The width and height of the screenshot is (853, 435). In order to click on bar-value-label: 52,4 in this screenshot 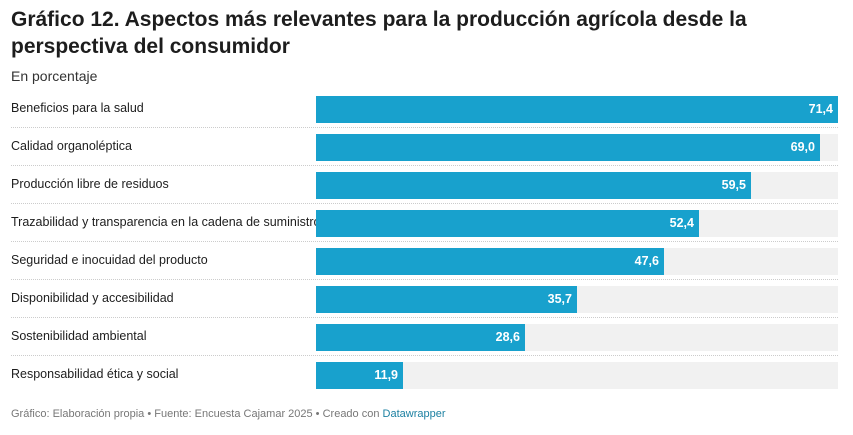, I will do `click(681, 223)`.